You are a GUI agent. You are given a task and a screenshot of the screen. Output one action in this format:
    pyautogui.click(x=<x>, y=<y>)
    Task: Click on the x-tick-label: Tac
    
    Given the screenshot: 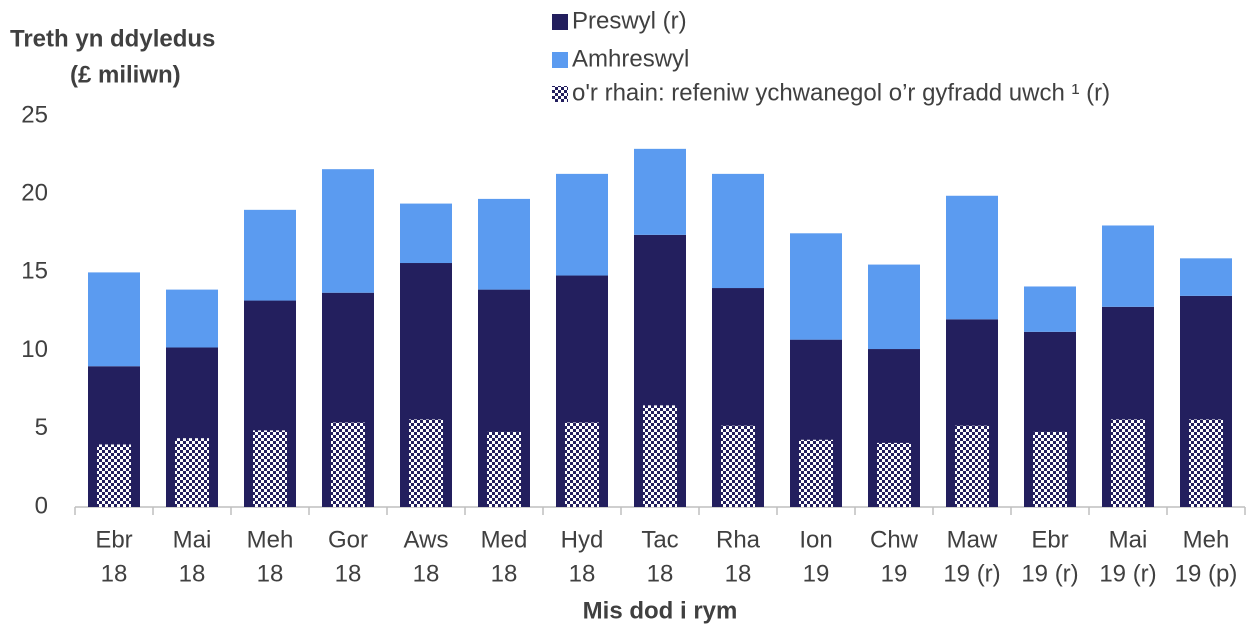 What is the action you would take?
    pyautogui.click(x=659, y=539)
    